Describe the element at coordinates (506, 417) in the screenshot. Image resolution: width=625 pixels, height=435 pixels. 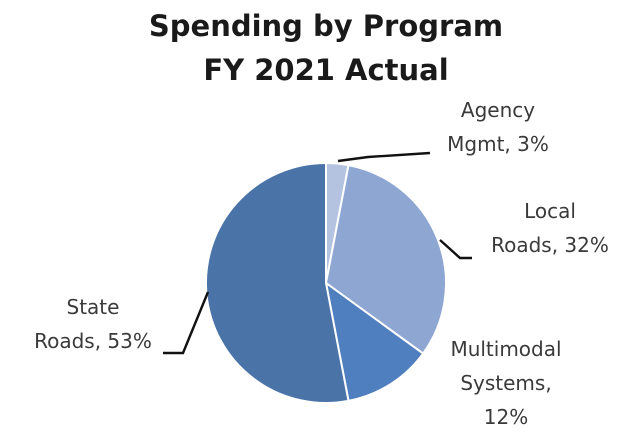
I see `slice-label-line: 12%` at that location.